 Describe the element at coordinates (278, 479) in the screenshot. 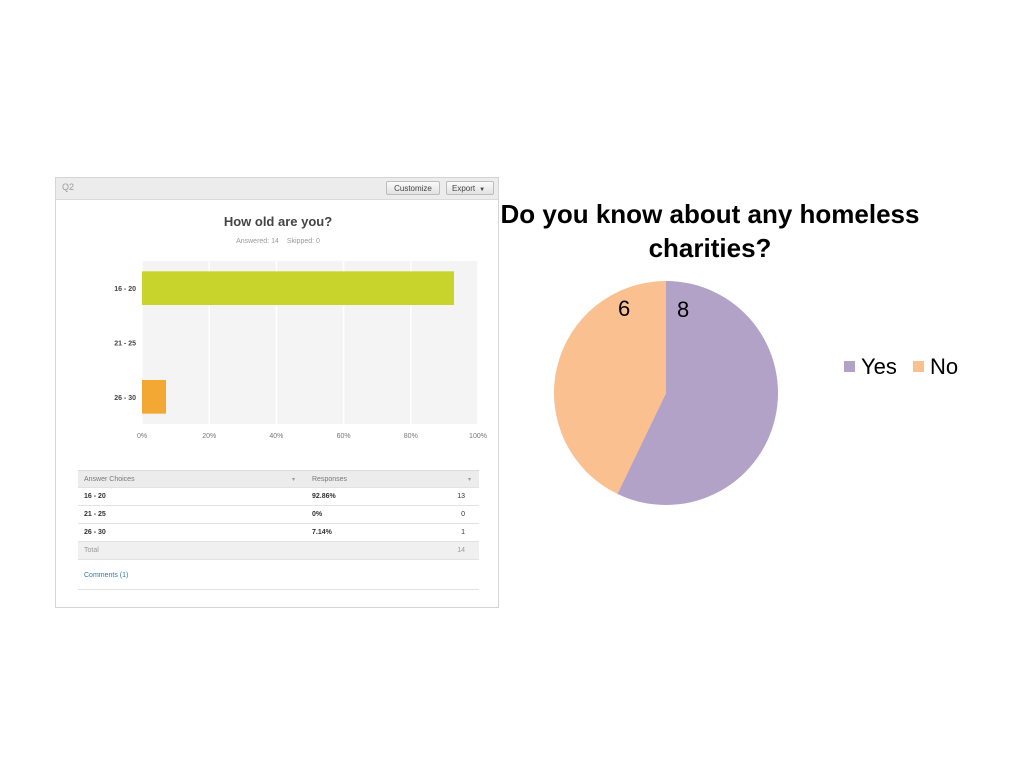

I see `table-header: Answer Choices ▾ Responses ▾` at that location.